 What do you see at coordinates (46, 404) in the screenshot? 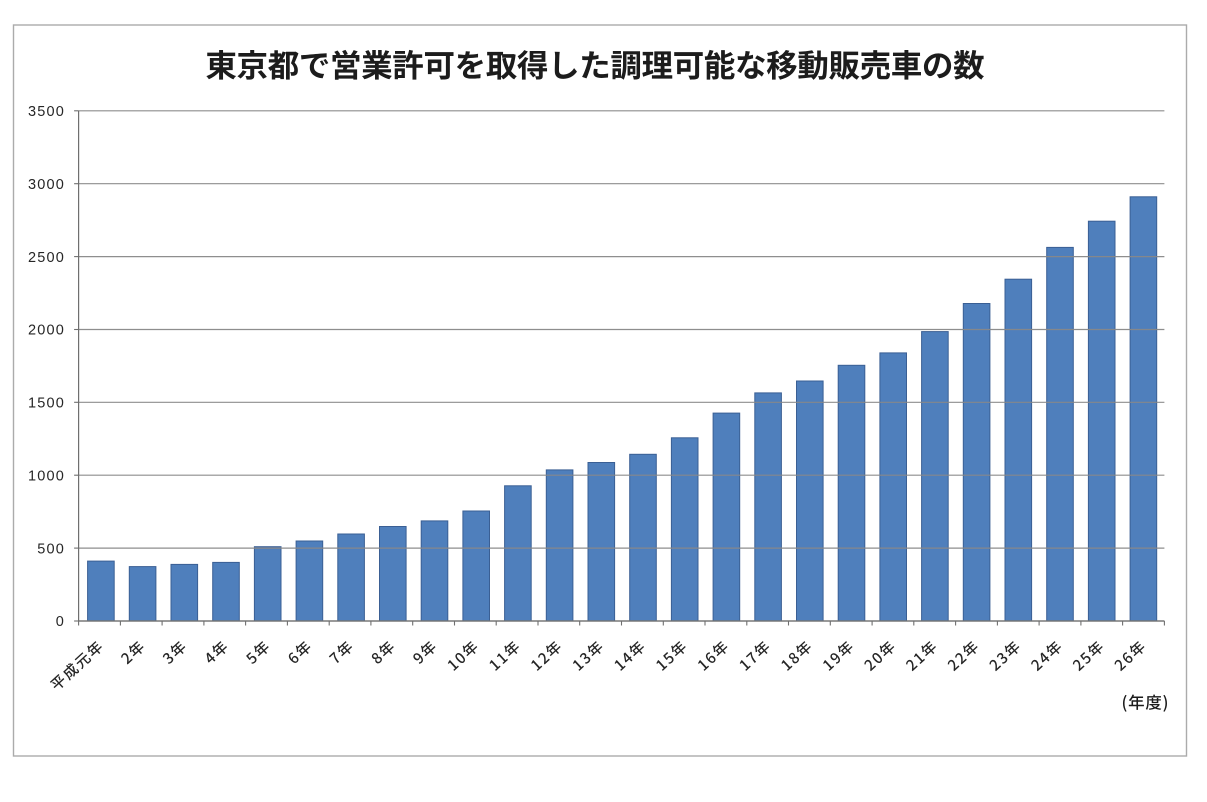
I see `svg-text: 1500` at bounding box center [46, 404].